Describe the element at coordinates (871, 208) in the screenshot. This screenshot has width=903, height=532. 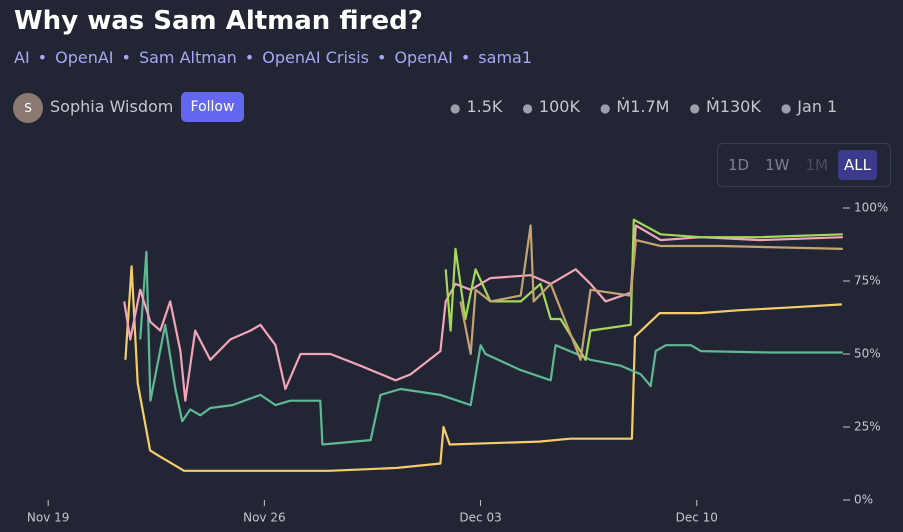
I see `y-tick-label: 100%` at that location.